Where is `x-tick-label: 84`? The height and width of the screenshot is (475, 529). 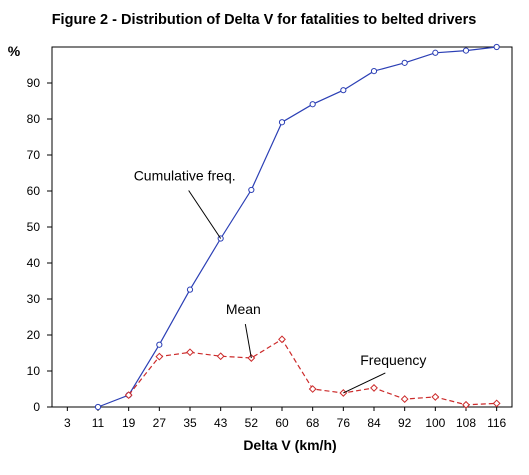
x-tick-label: 84 is located at coordinates (374, 423).